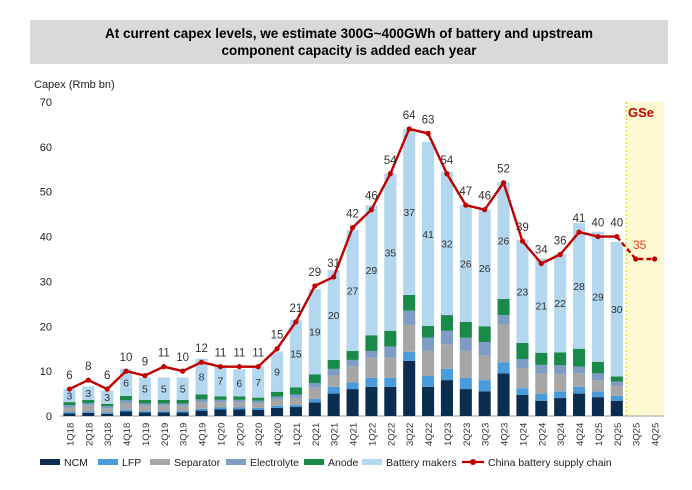  Describe the element at coordinates (46, 282) in the screenshot. I see `y-tick-label: 30` at that location.